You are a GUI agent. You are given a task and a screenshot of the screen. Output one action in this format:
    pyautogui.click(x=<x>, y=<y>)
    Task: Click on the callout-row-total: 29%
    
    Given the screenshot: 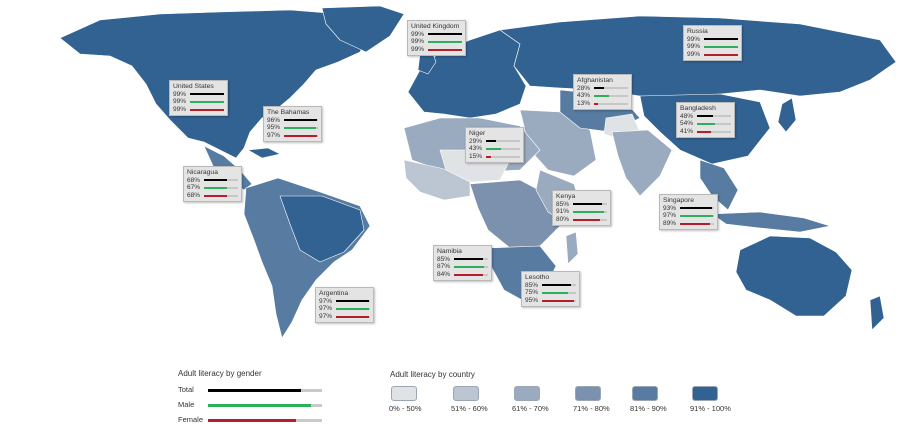 What is the action you would take?
    pyautogui.click(x=494, y=142)
    